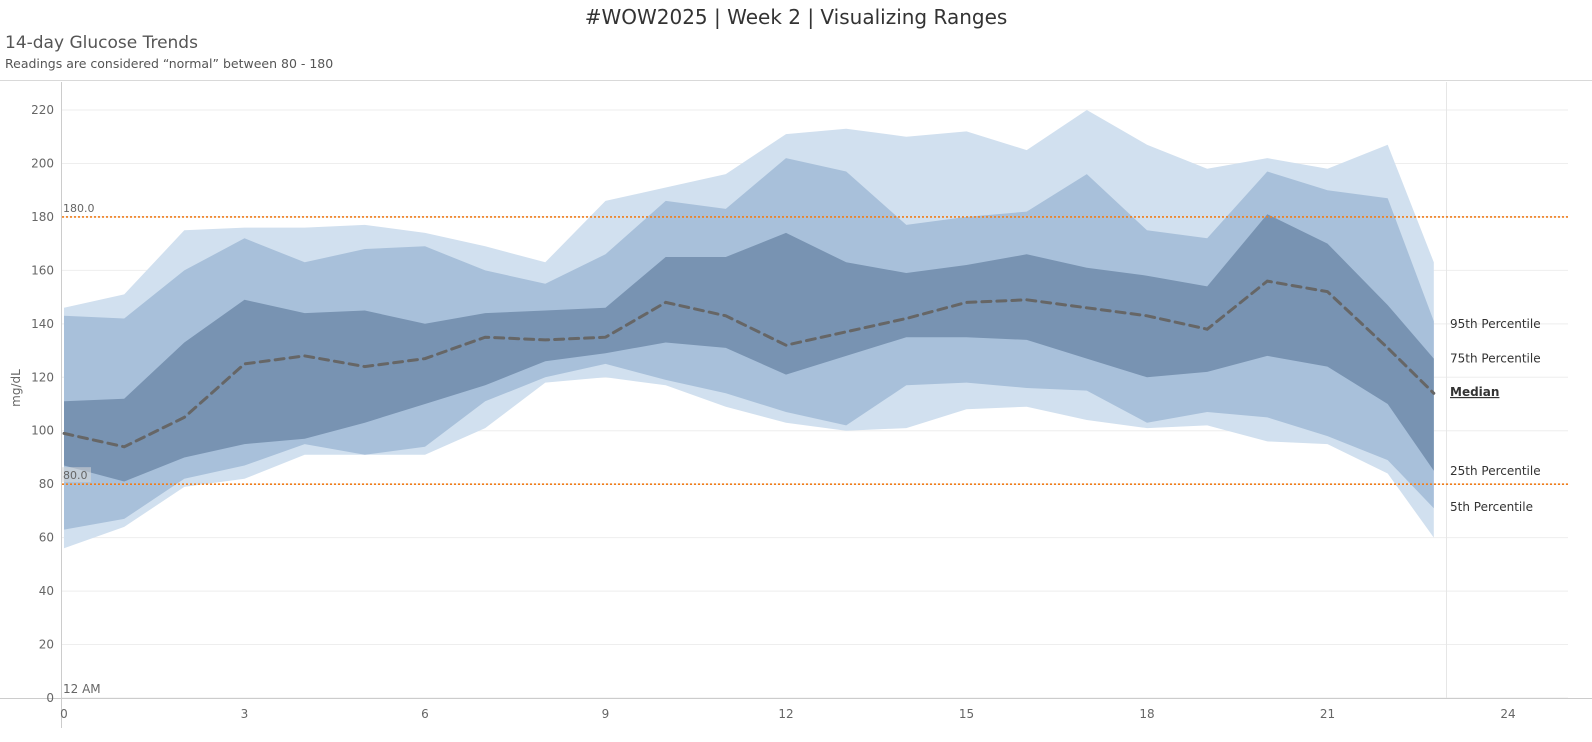  Describe the element at coordinates (79, 208) in the screenshot. I see `reference-label-180: 180.0` at that location.